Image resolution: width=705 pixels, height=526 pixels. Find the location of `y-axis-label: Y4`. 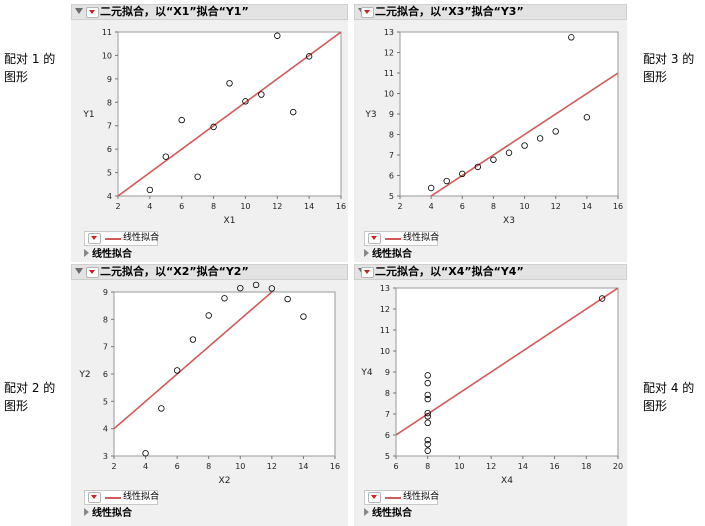

y-axis-label: Y4 is located at coordinates (366, 373).